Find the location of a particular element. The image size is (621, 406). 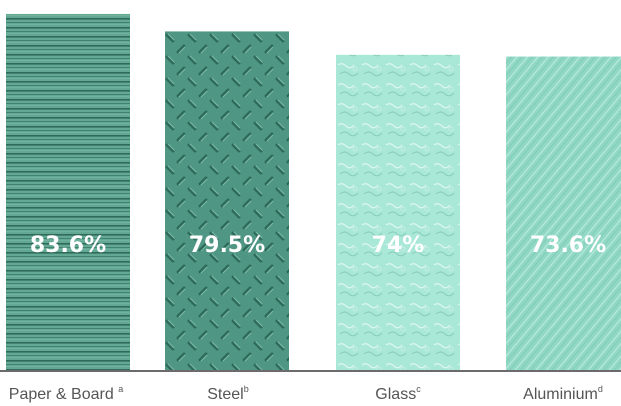

value-label-paper-board: 83.6% is located at coordinates (68, 245).